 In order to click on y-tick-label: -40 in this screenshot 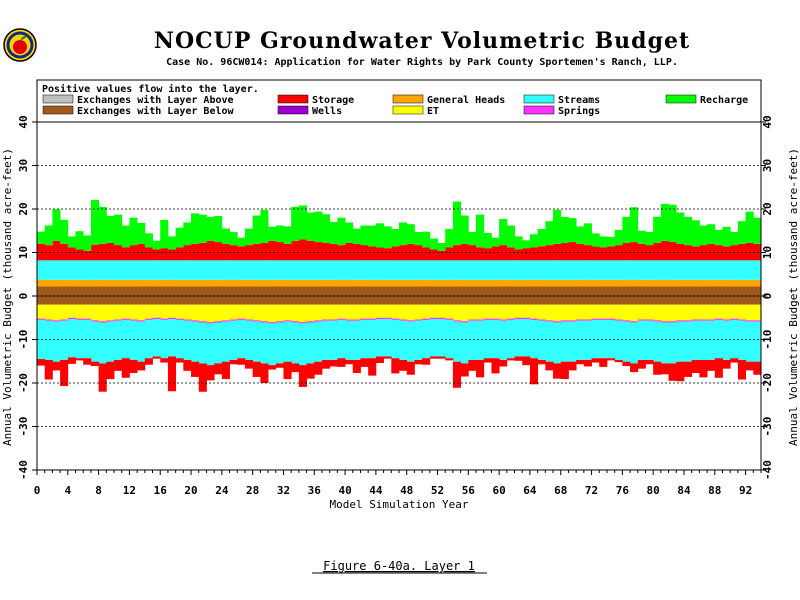, I will do `click(767, 470)`.